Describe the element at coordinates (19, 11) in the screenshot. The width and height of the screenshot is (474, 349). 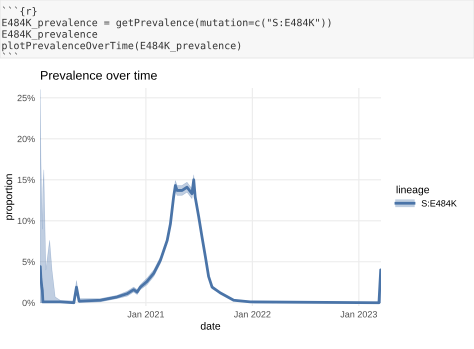
I see `text: ```{r}` at that location.